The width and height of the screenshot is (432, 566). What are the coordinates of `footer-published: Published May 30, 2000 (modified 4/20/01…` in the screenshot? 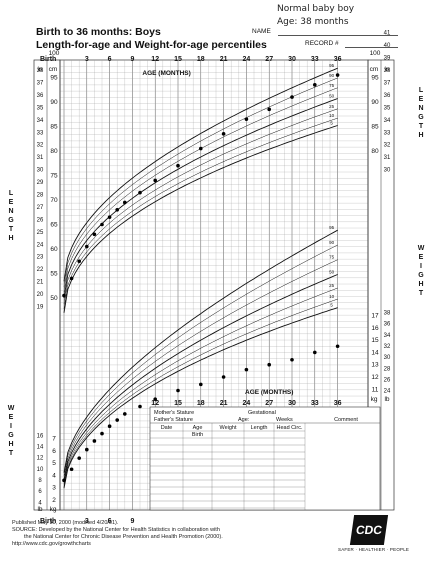 It's located at (65, 523).